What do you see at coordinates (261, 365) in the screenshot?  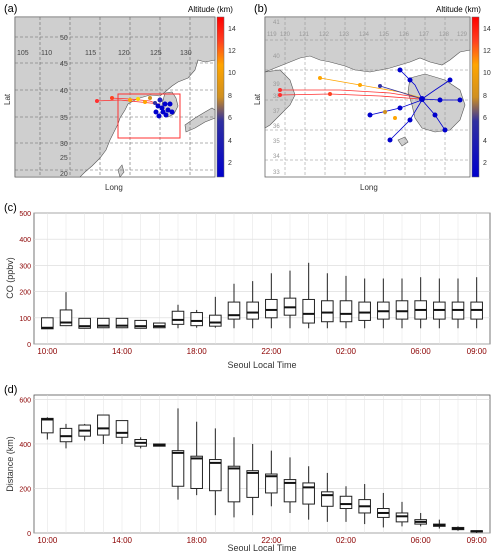 I see `x-axis-label: Seoul Local Time` at bounding box center [261, 365].